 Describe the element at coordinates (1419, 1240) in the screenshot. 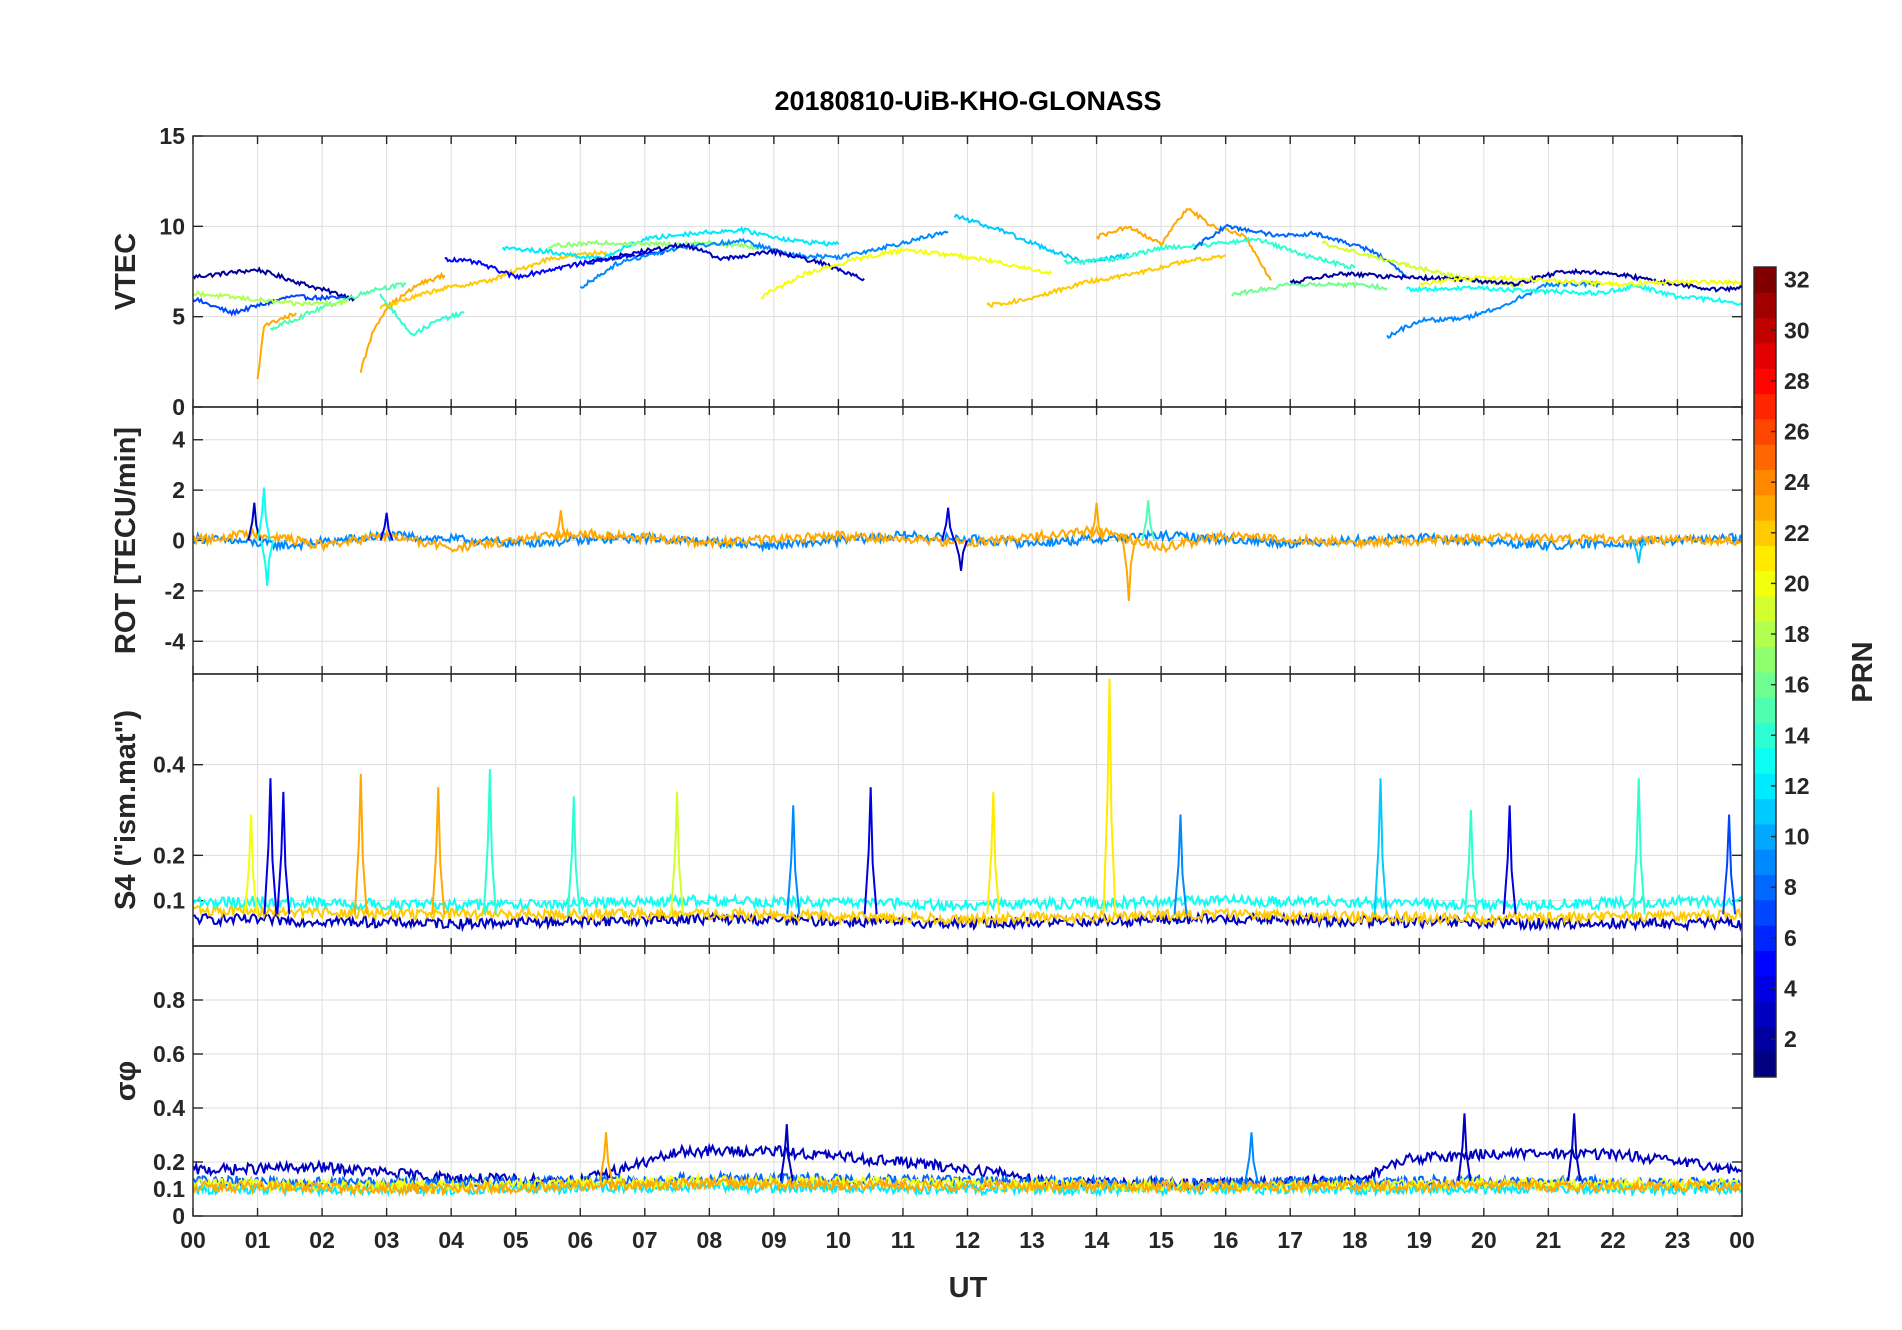

I see `x-tick-label: 19` at that location.